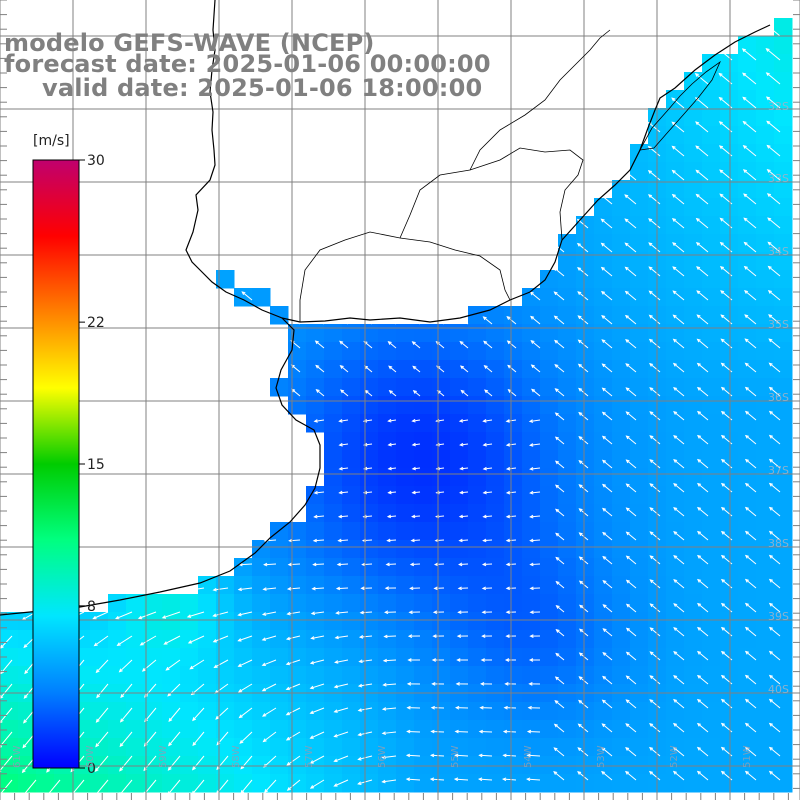 This screenshot has height=800, width=800. What do you see at coordinates (680, 105) in the screenshot?
I see `lagoon-outline` at bounding box center [680, 105].